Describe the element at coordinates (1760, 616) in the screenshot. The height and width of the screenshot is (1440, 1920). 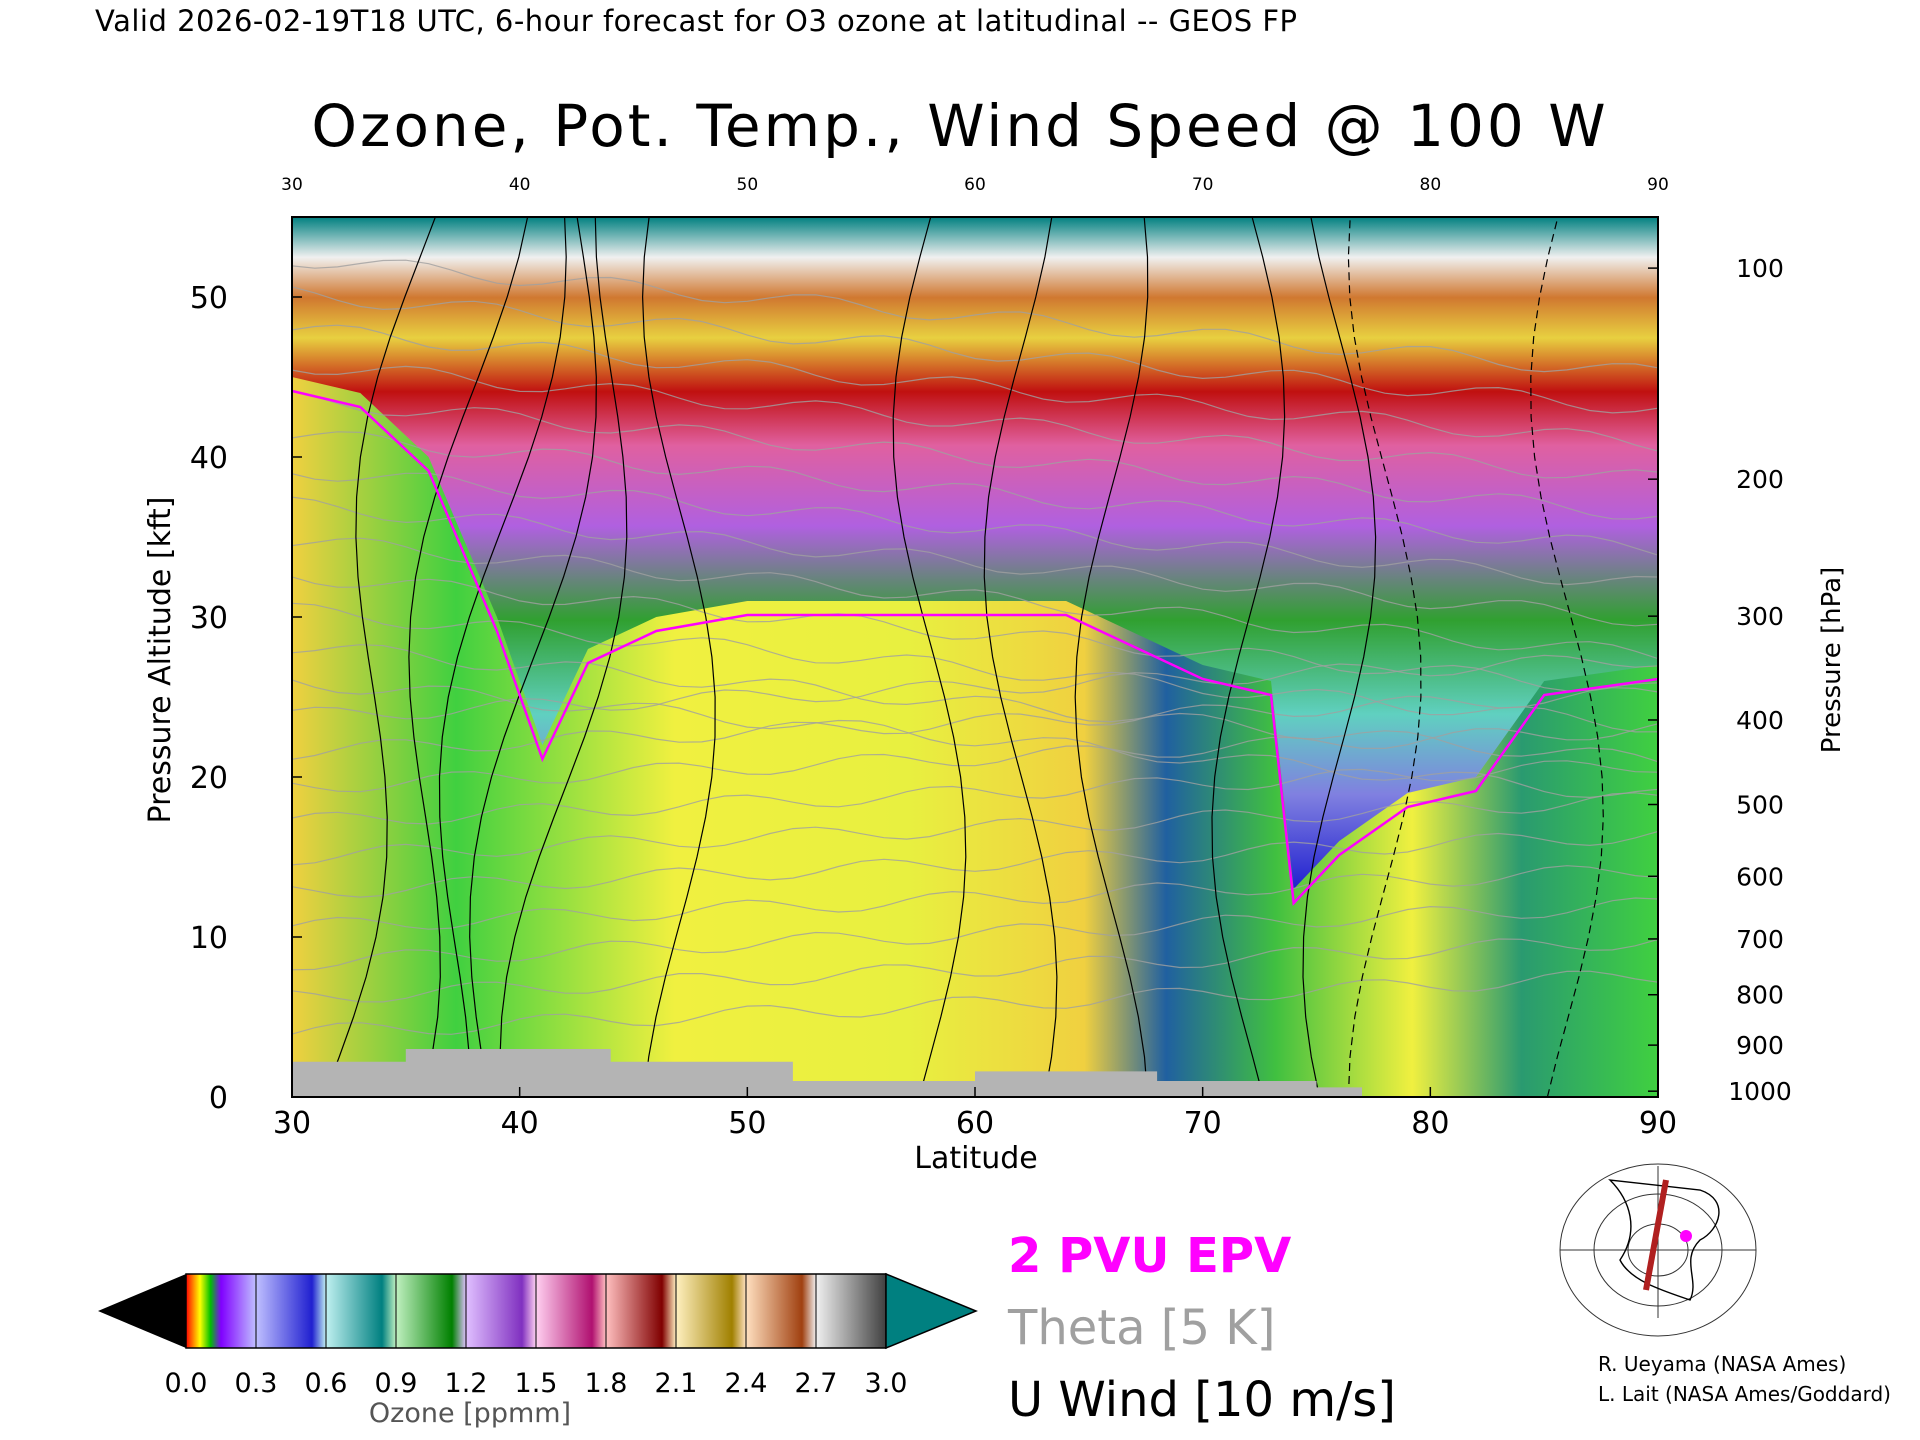
I see `pressure-tick-label: 300` at that location.